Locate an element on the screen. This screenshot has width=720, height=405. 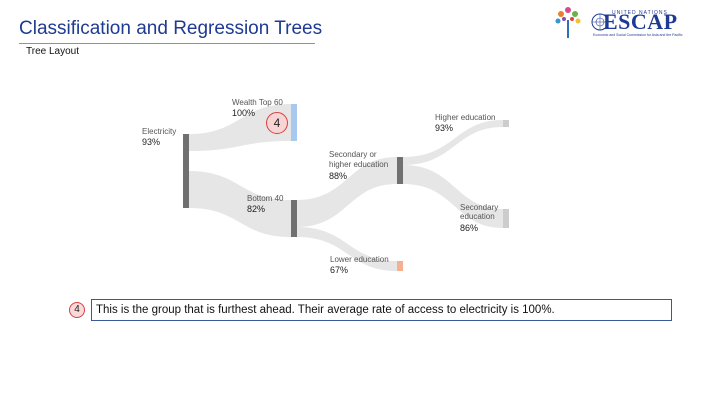
title-underline is located at coordinates (167, 43).